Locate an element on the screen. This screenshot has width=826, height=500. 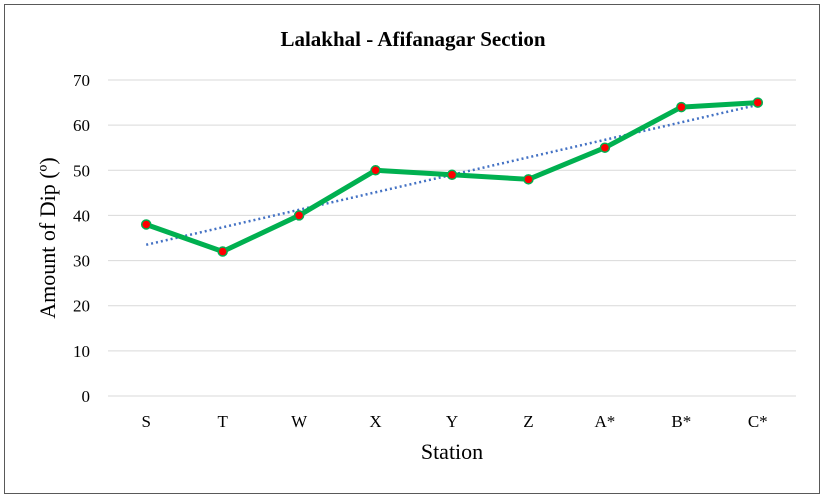
x-tick-labels: S T W X Y Z A* B* C* is located at coordinates (454, 421).